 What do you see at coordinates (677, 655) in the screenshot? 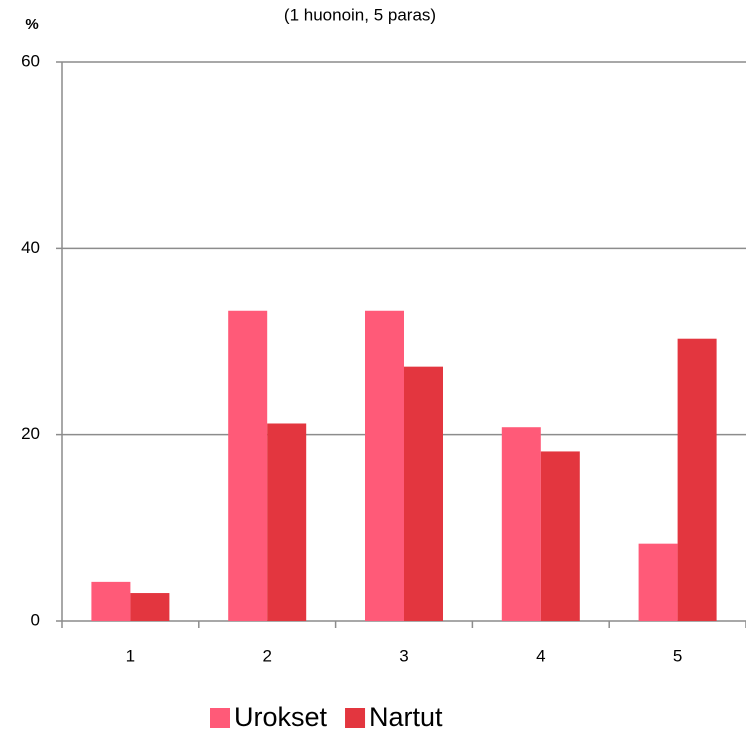
I see `x-tick-label: 5` at bounding box center [677, 655].